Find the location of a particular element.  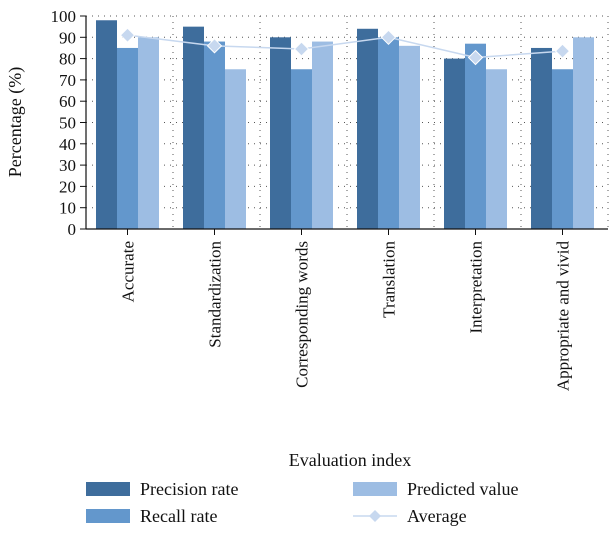

x-tick-label: Interpretation is located at coordinates (476, 287).